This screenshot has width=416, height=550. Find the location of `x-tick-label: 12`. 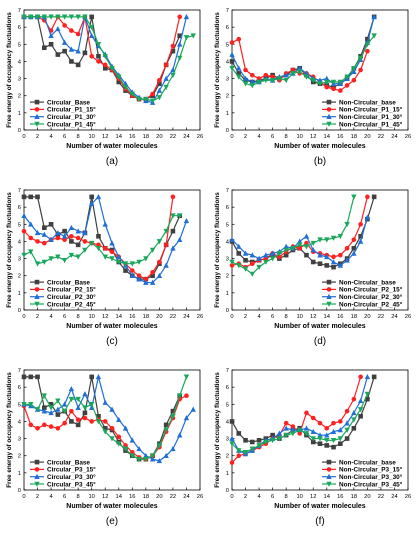

x-tick-label: 12 is located at coordinates (105, 497).